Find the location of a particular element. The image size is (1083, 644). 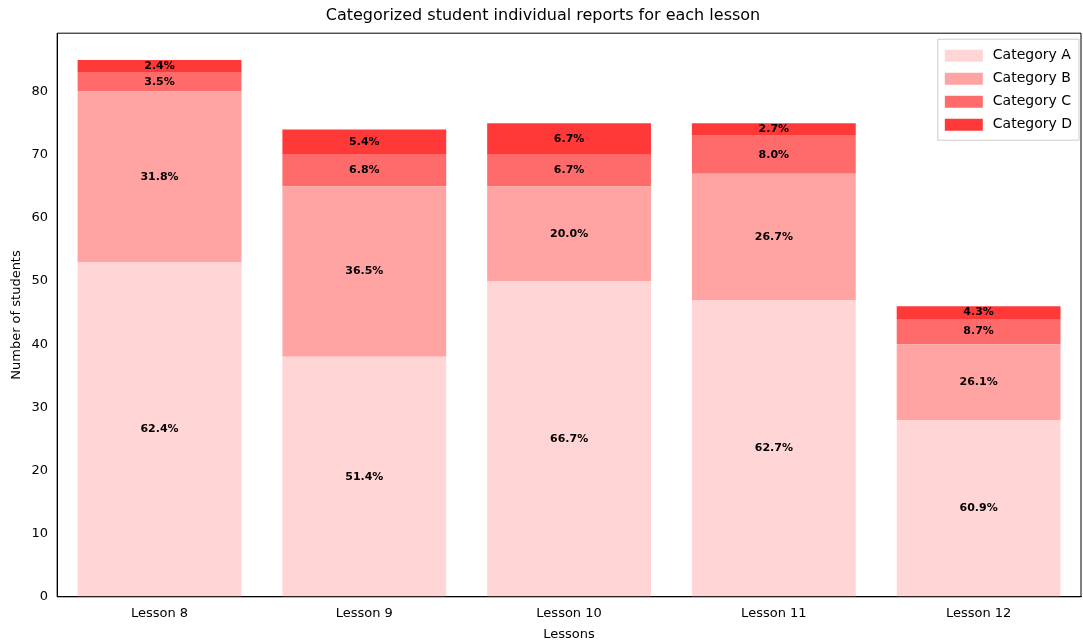

annotation: 26.7% is located at coordinates (773, 236).